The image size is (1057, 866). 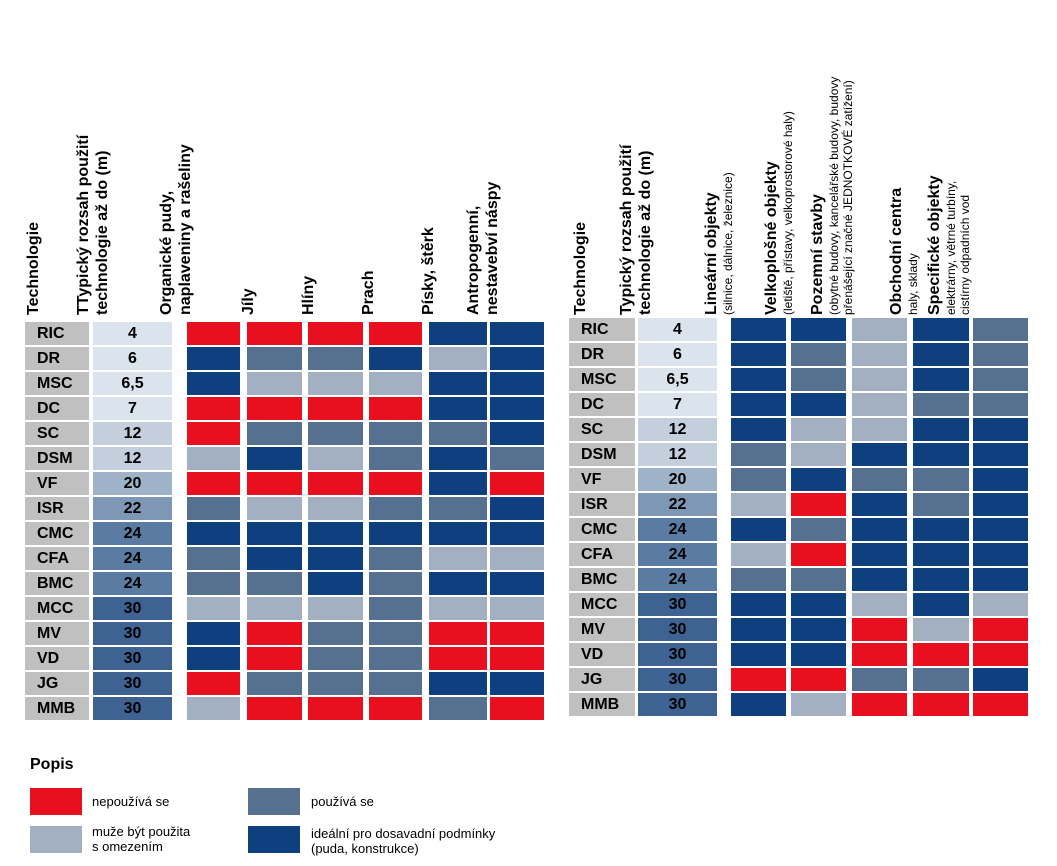 I want to click on technology-label: VD, so click(x=57, y=658).